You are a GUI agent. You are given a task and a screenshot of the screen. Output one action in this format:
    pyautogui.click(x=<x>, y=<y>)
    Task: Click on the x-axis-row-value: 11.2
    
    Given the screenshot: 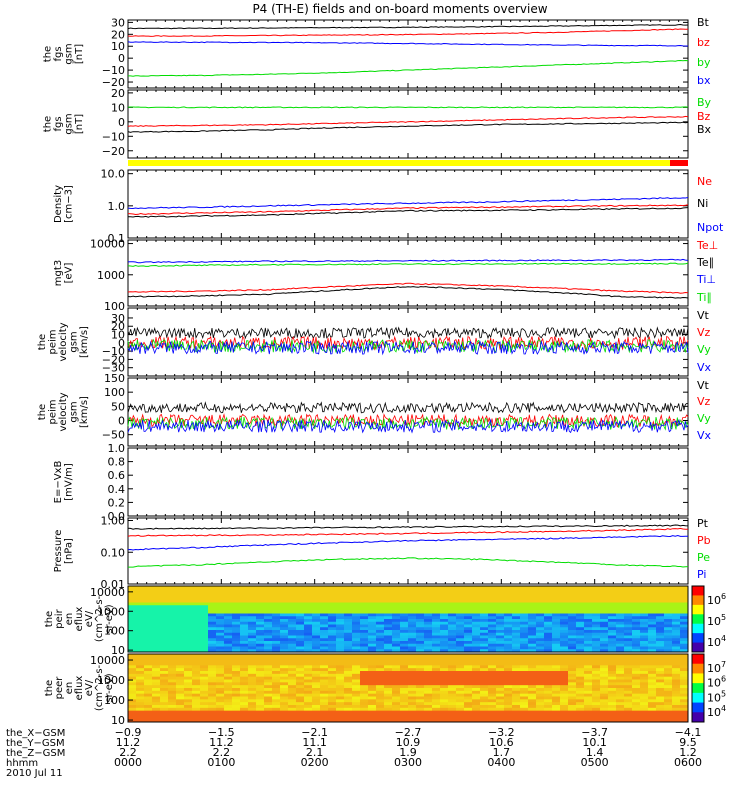 What is the action you would take?
    pyautogui.click(x=221, y=742)
    